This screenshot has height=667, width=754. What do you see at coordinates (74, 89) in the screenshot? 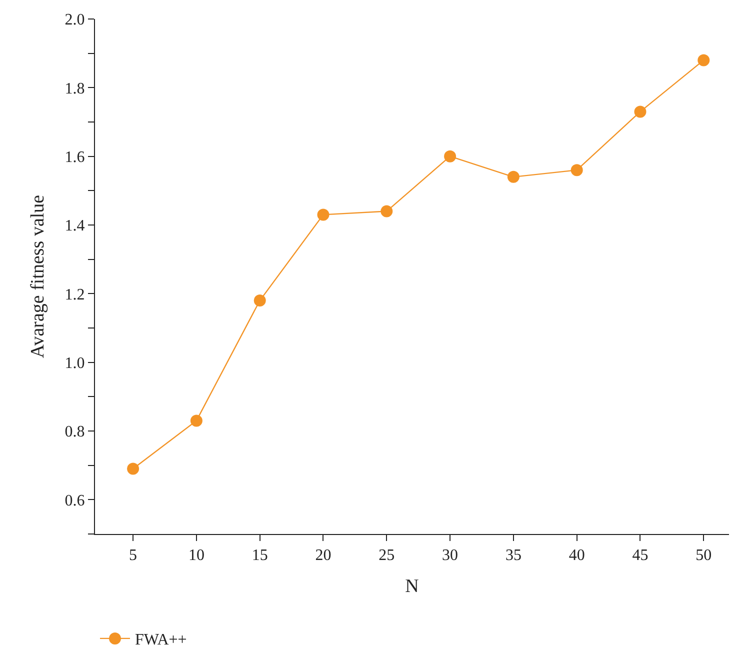
I see `y-tick-label: 1.8` at bounding box center [74, 89].